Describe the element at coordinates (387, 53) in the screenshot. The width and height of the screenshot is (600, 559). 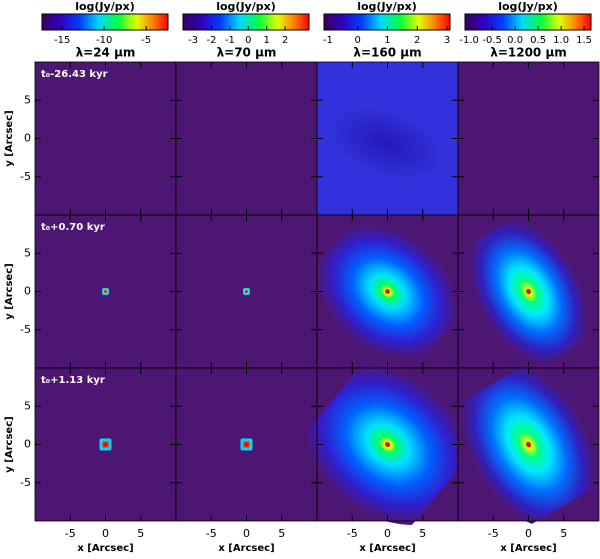
I see `wavelength-label: λ=160 μm` at that location.